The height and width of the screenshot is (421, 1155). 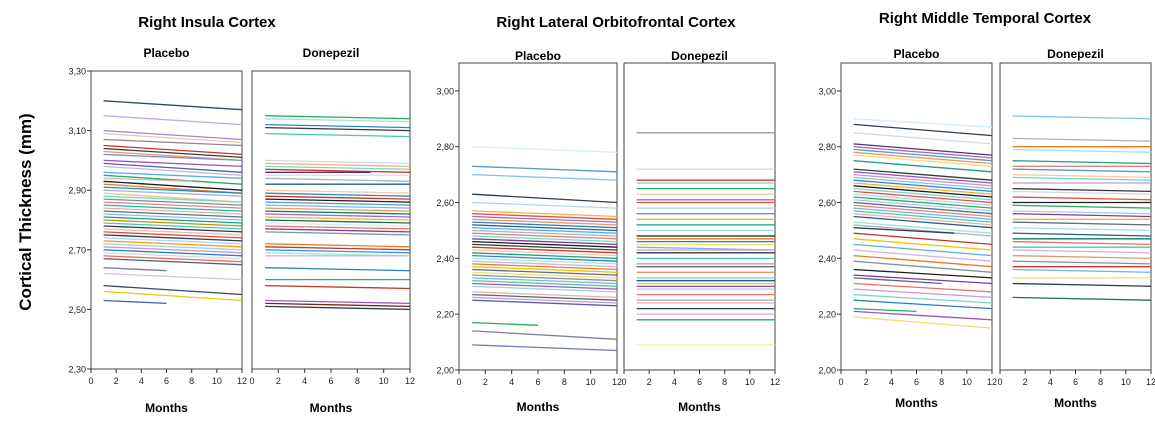 What do you see at coordinates (77, 72) in the screenshot?
I see `y-tick-label: 3,30` at bounding box center [77, 72].